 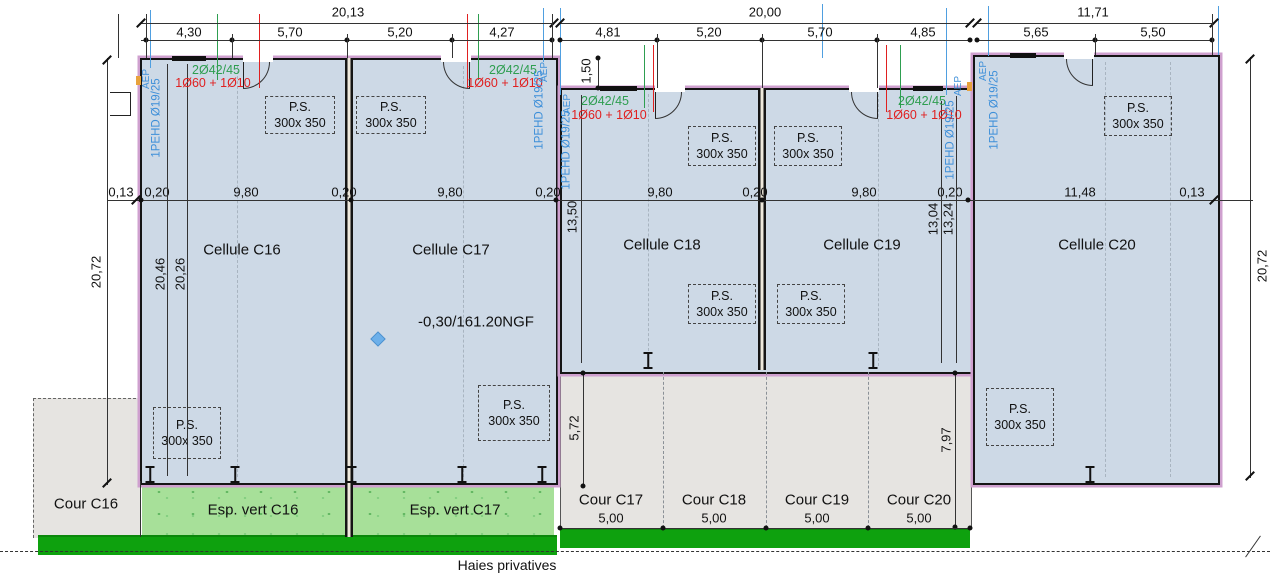 What do you see at coordinates (189, 32) in the screenshot?
I see `dim-seg: 4,30` at bounding box center [189, 32].